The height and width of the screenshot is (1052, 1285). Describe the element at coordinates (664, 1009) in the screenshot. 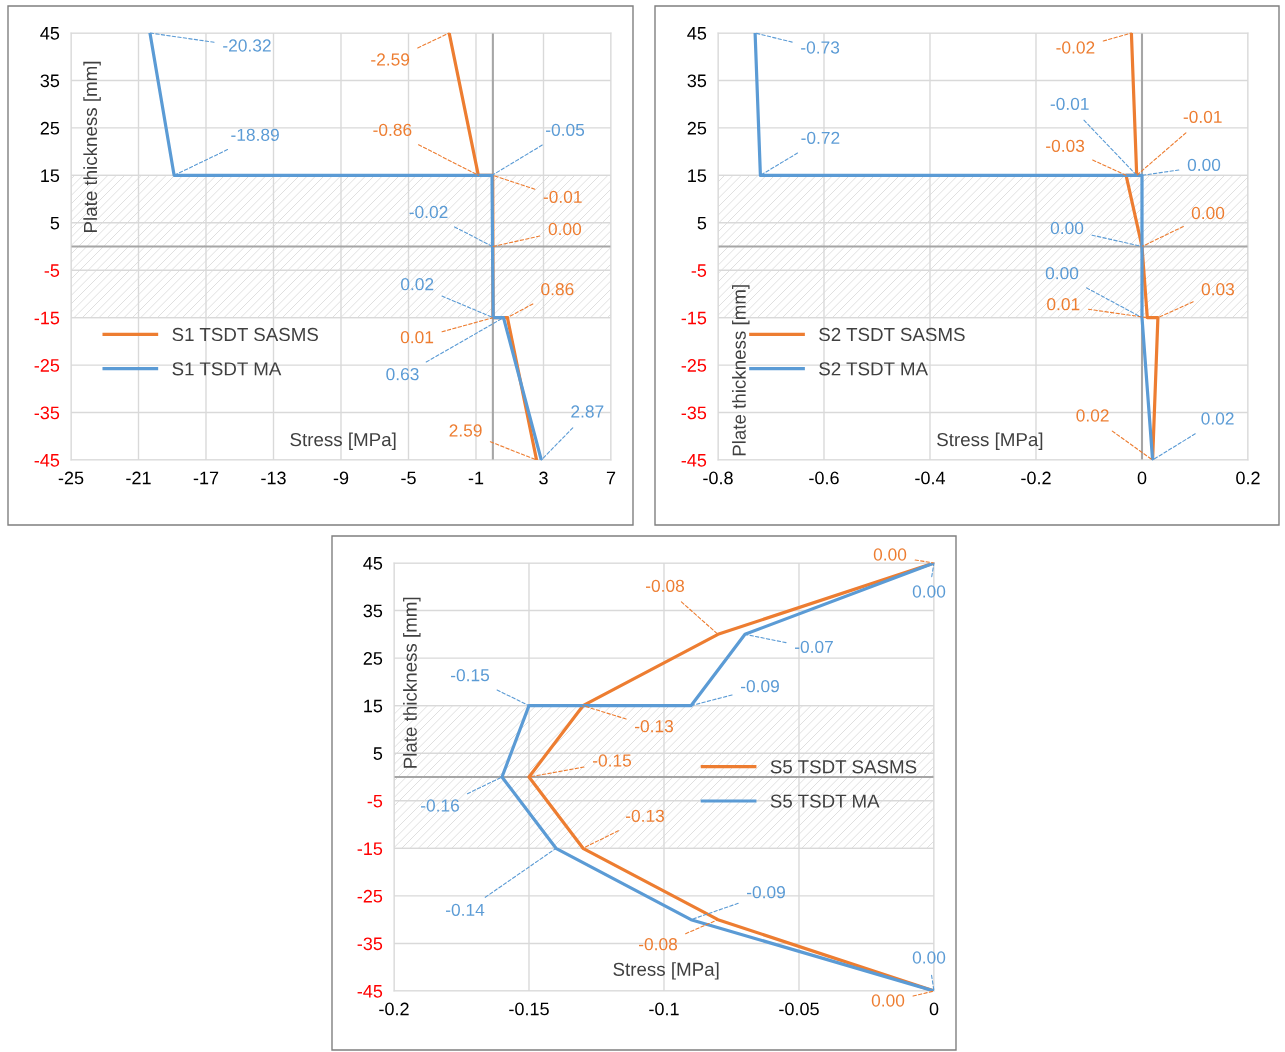

I see `x-tick-label: -0.1` at that location.